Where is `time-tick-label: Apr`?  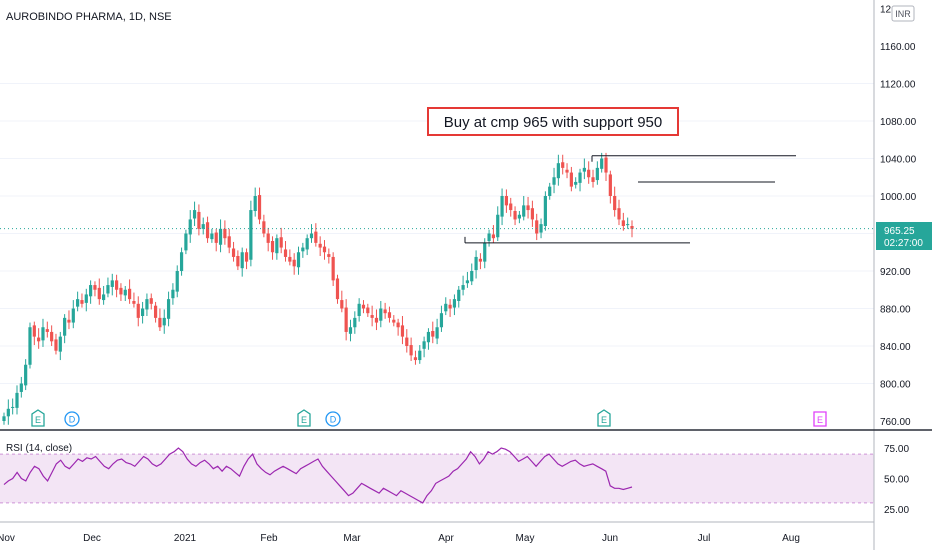
time-tick-label: Apr is located at coordinates (446, 538).